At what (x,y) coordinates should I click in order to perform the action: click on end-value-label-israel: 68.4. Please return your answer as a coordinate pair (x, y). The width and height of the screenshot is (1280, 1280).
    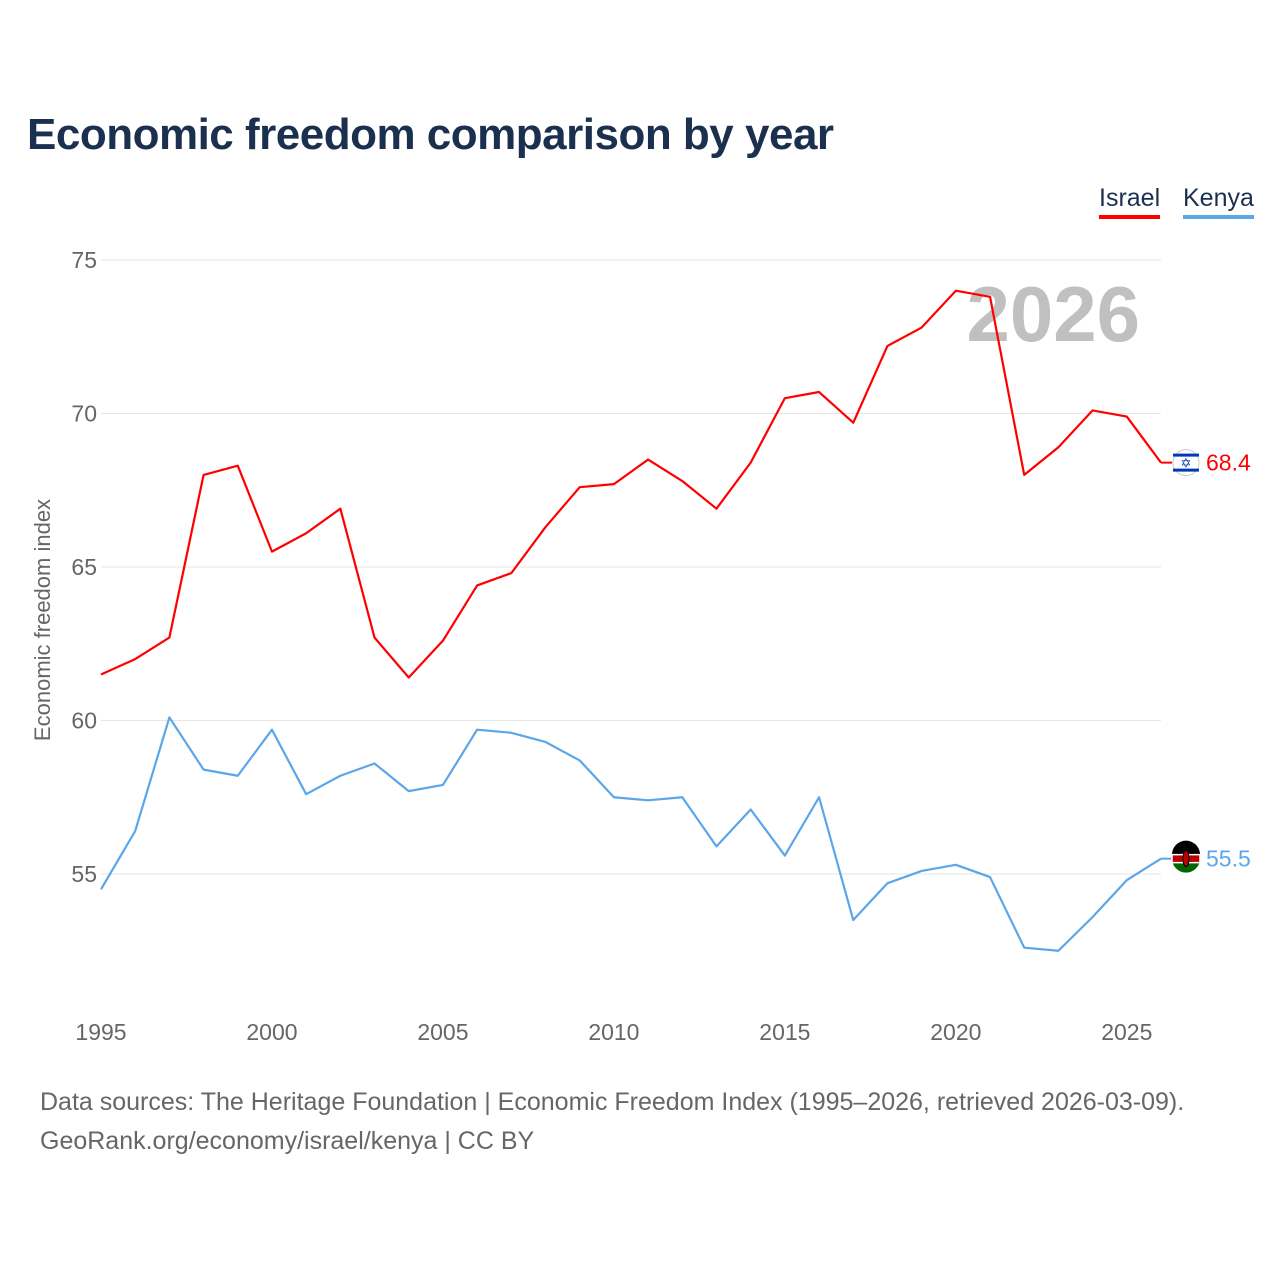
    Looking at the image, I should click on (1228, 463).